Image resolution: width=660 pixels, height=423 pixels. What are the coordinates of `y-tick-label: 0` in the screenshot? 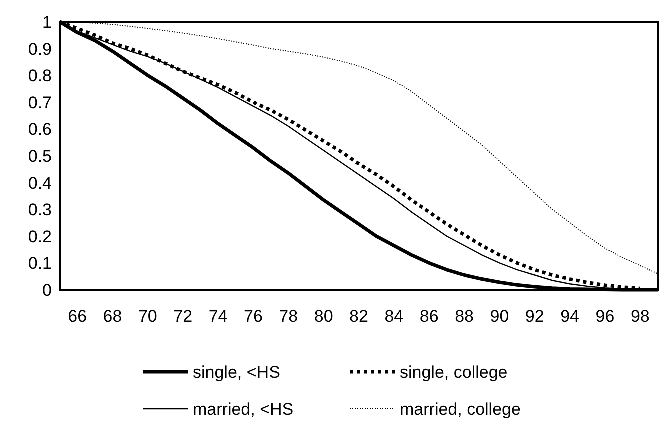 It's located at (47, 290).